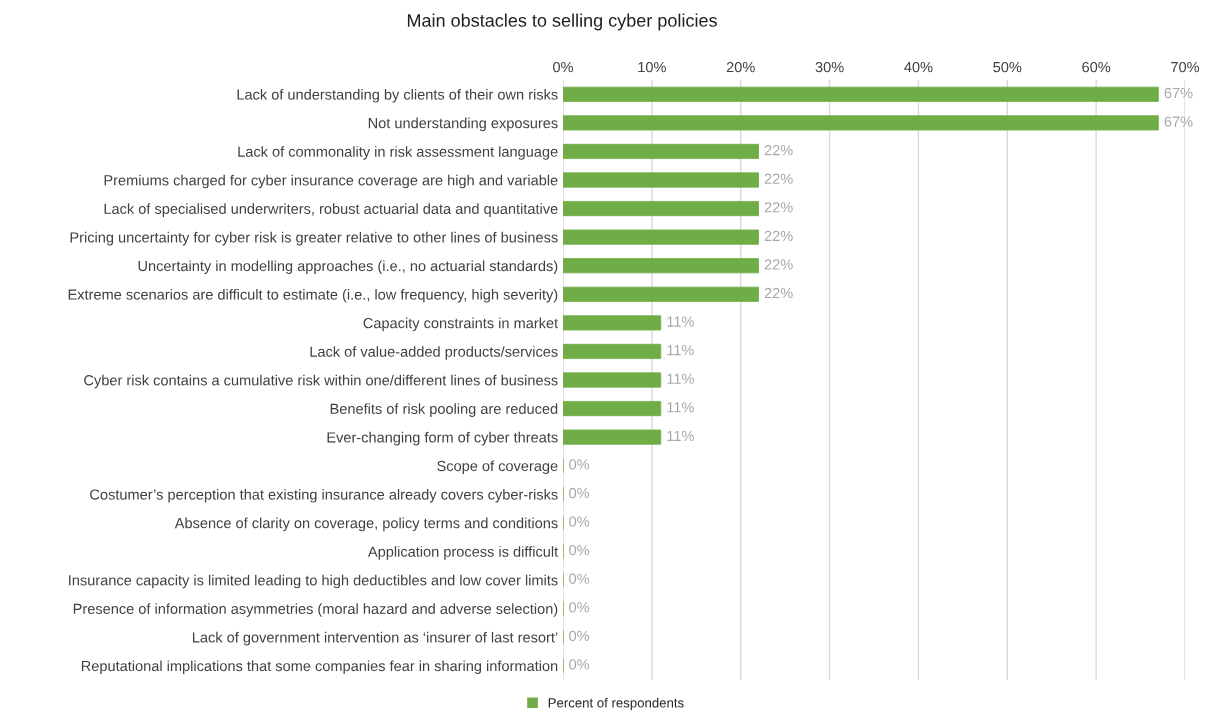 Image resolution: width=1212 pixels, height=722 pixels. Describe the element at coordinates (331, 181) in the screenshot. I see `y-tick-label: Premiums charged for cyber insurance coverage are high and variable` at that location.